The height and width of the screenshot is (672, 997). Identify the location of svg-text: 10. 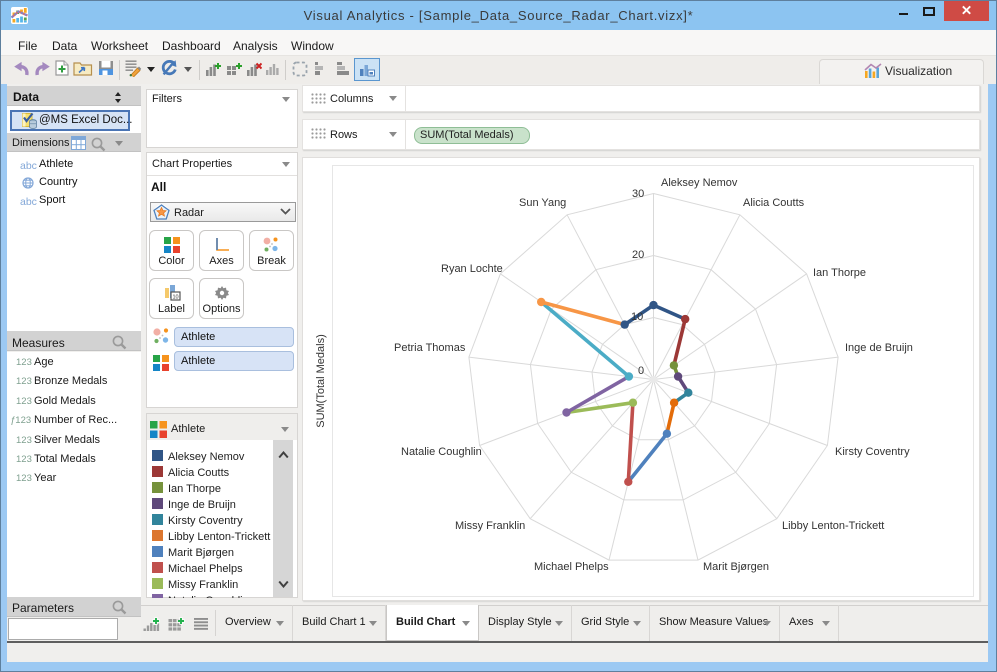
(175, 298).